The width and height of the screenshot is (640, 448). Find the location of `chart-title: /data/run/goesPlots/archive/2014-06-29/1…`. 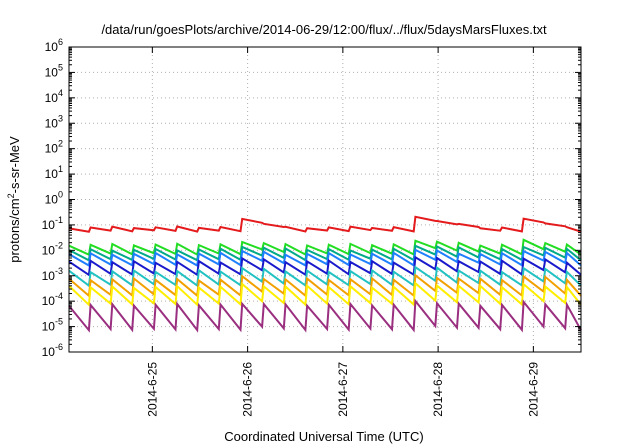

chart-title: /data/run/goesPlots/archive/2014-06-29/1… is located at coordinates (324, 29).